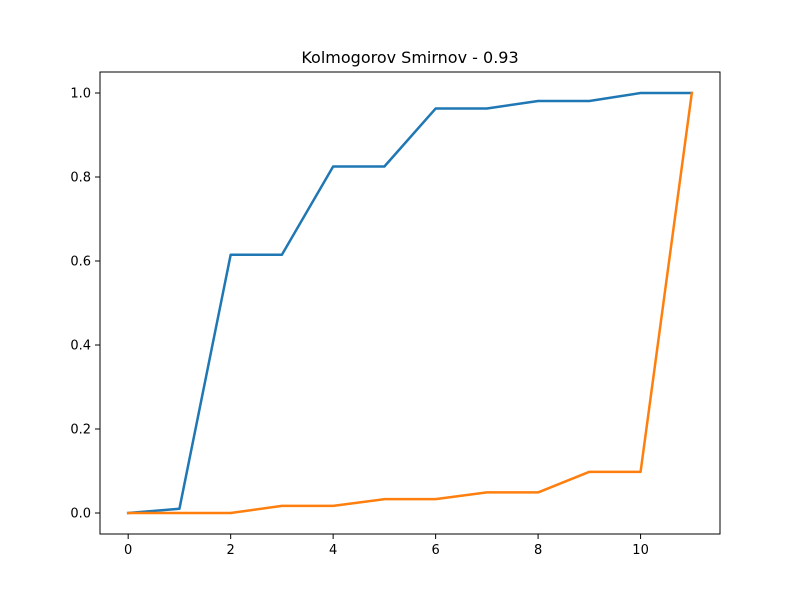  I want to click on y-tick-label: 0.4, so click(80, 346).